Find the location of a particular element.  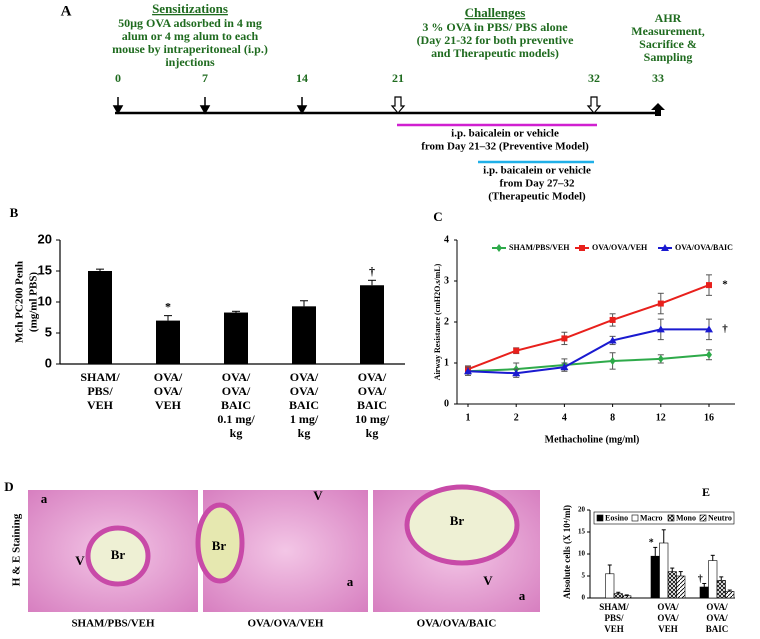

x-tick-label: 10 mg/ is located at coordinates (372, 419).